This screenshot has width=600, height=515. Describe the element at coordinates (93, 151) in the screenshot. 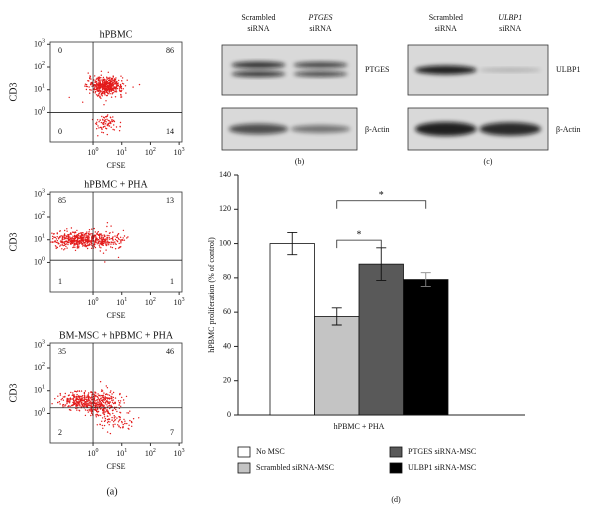

I see `x-tick-label: 100` at that location.